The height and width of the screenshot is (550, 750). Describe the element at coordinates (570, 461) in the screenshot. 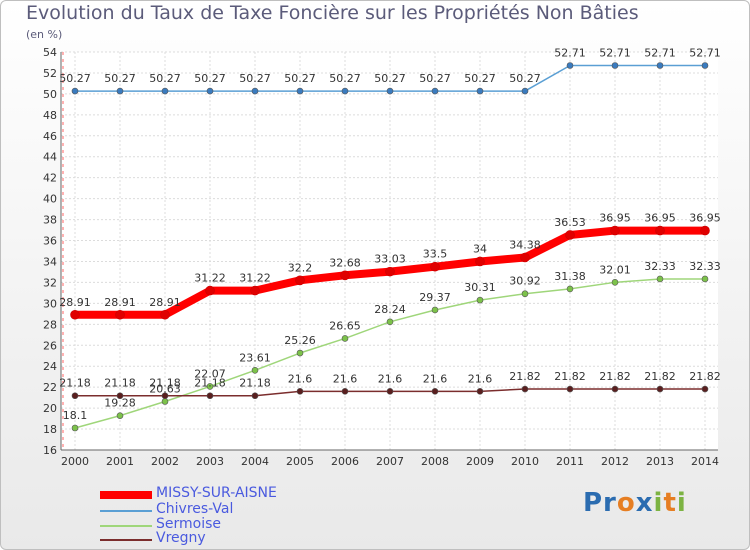

I see `x-tick-label: 2011` at that location.